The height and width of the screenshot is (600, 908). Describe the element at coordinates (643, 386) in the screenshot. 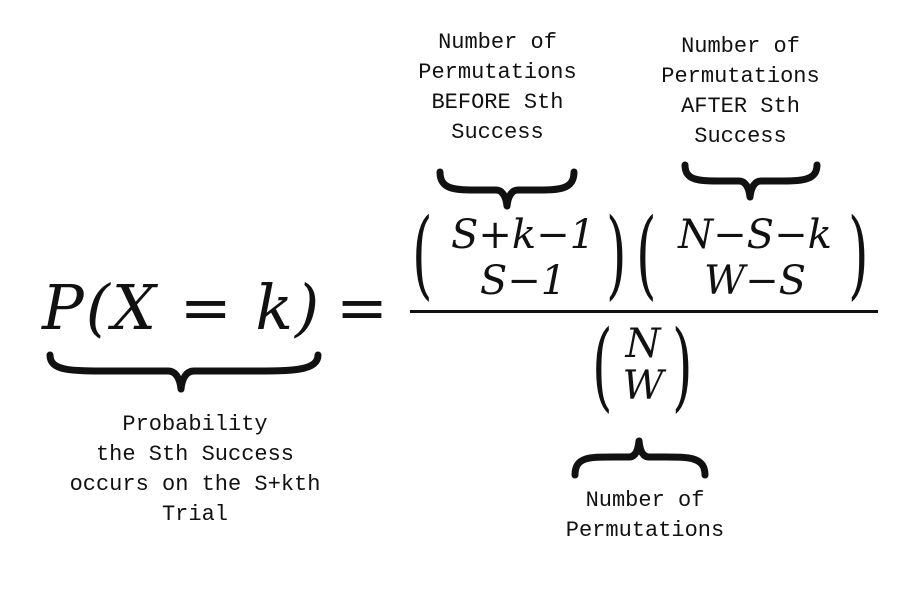

I see `denom-bottom: W` at that location.